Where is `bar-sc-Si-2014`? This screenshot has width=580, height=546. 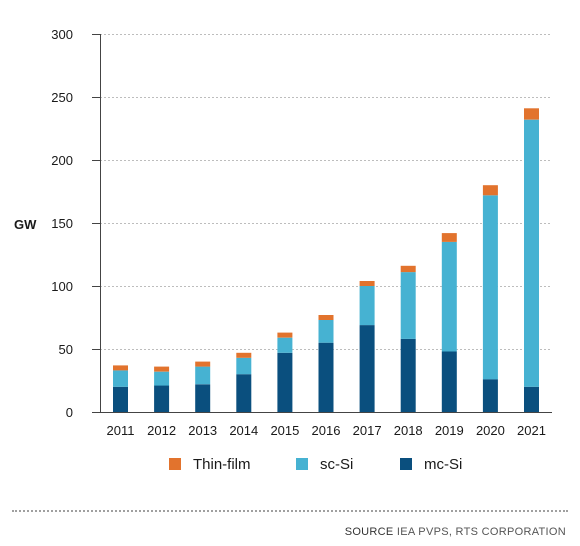
bar-sc-Si-2014 is located at coordinates (244, 366).